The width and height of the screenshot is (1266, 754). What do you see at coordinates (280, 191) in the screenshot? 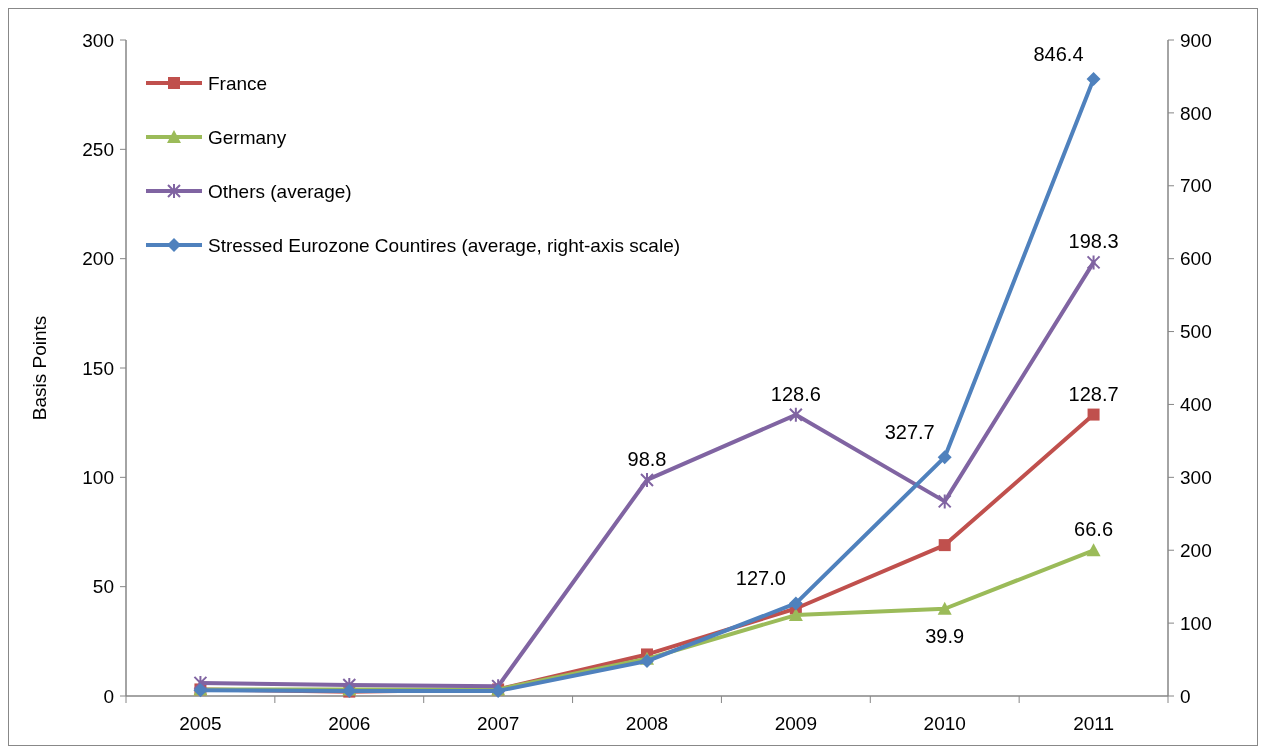
I see `legend-label: Others (average)` at bounding box center [280, 191].